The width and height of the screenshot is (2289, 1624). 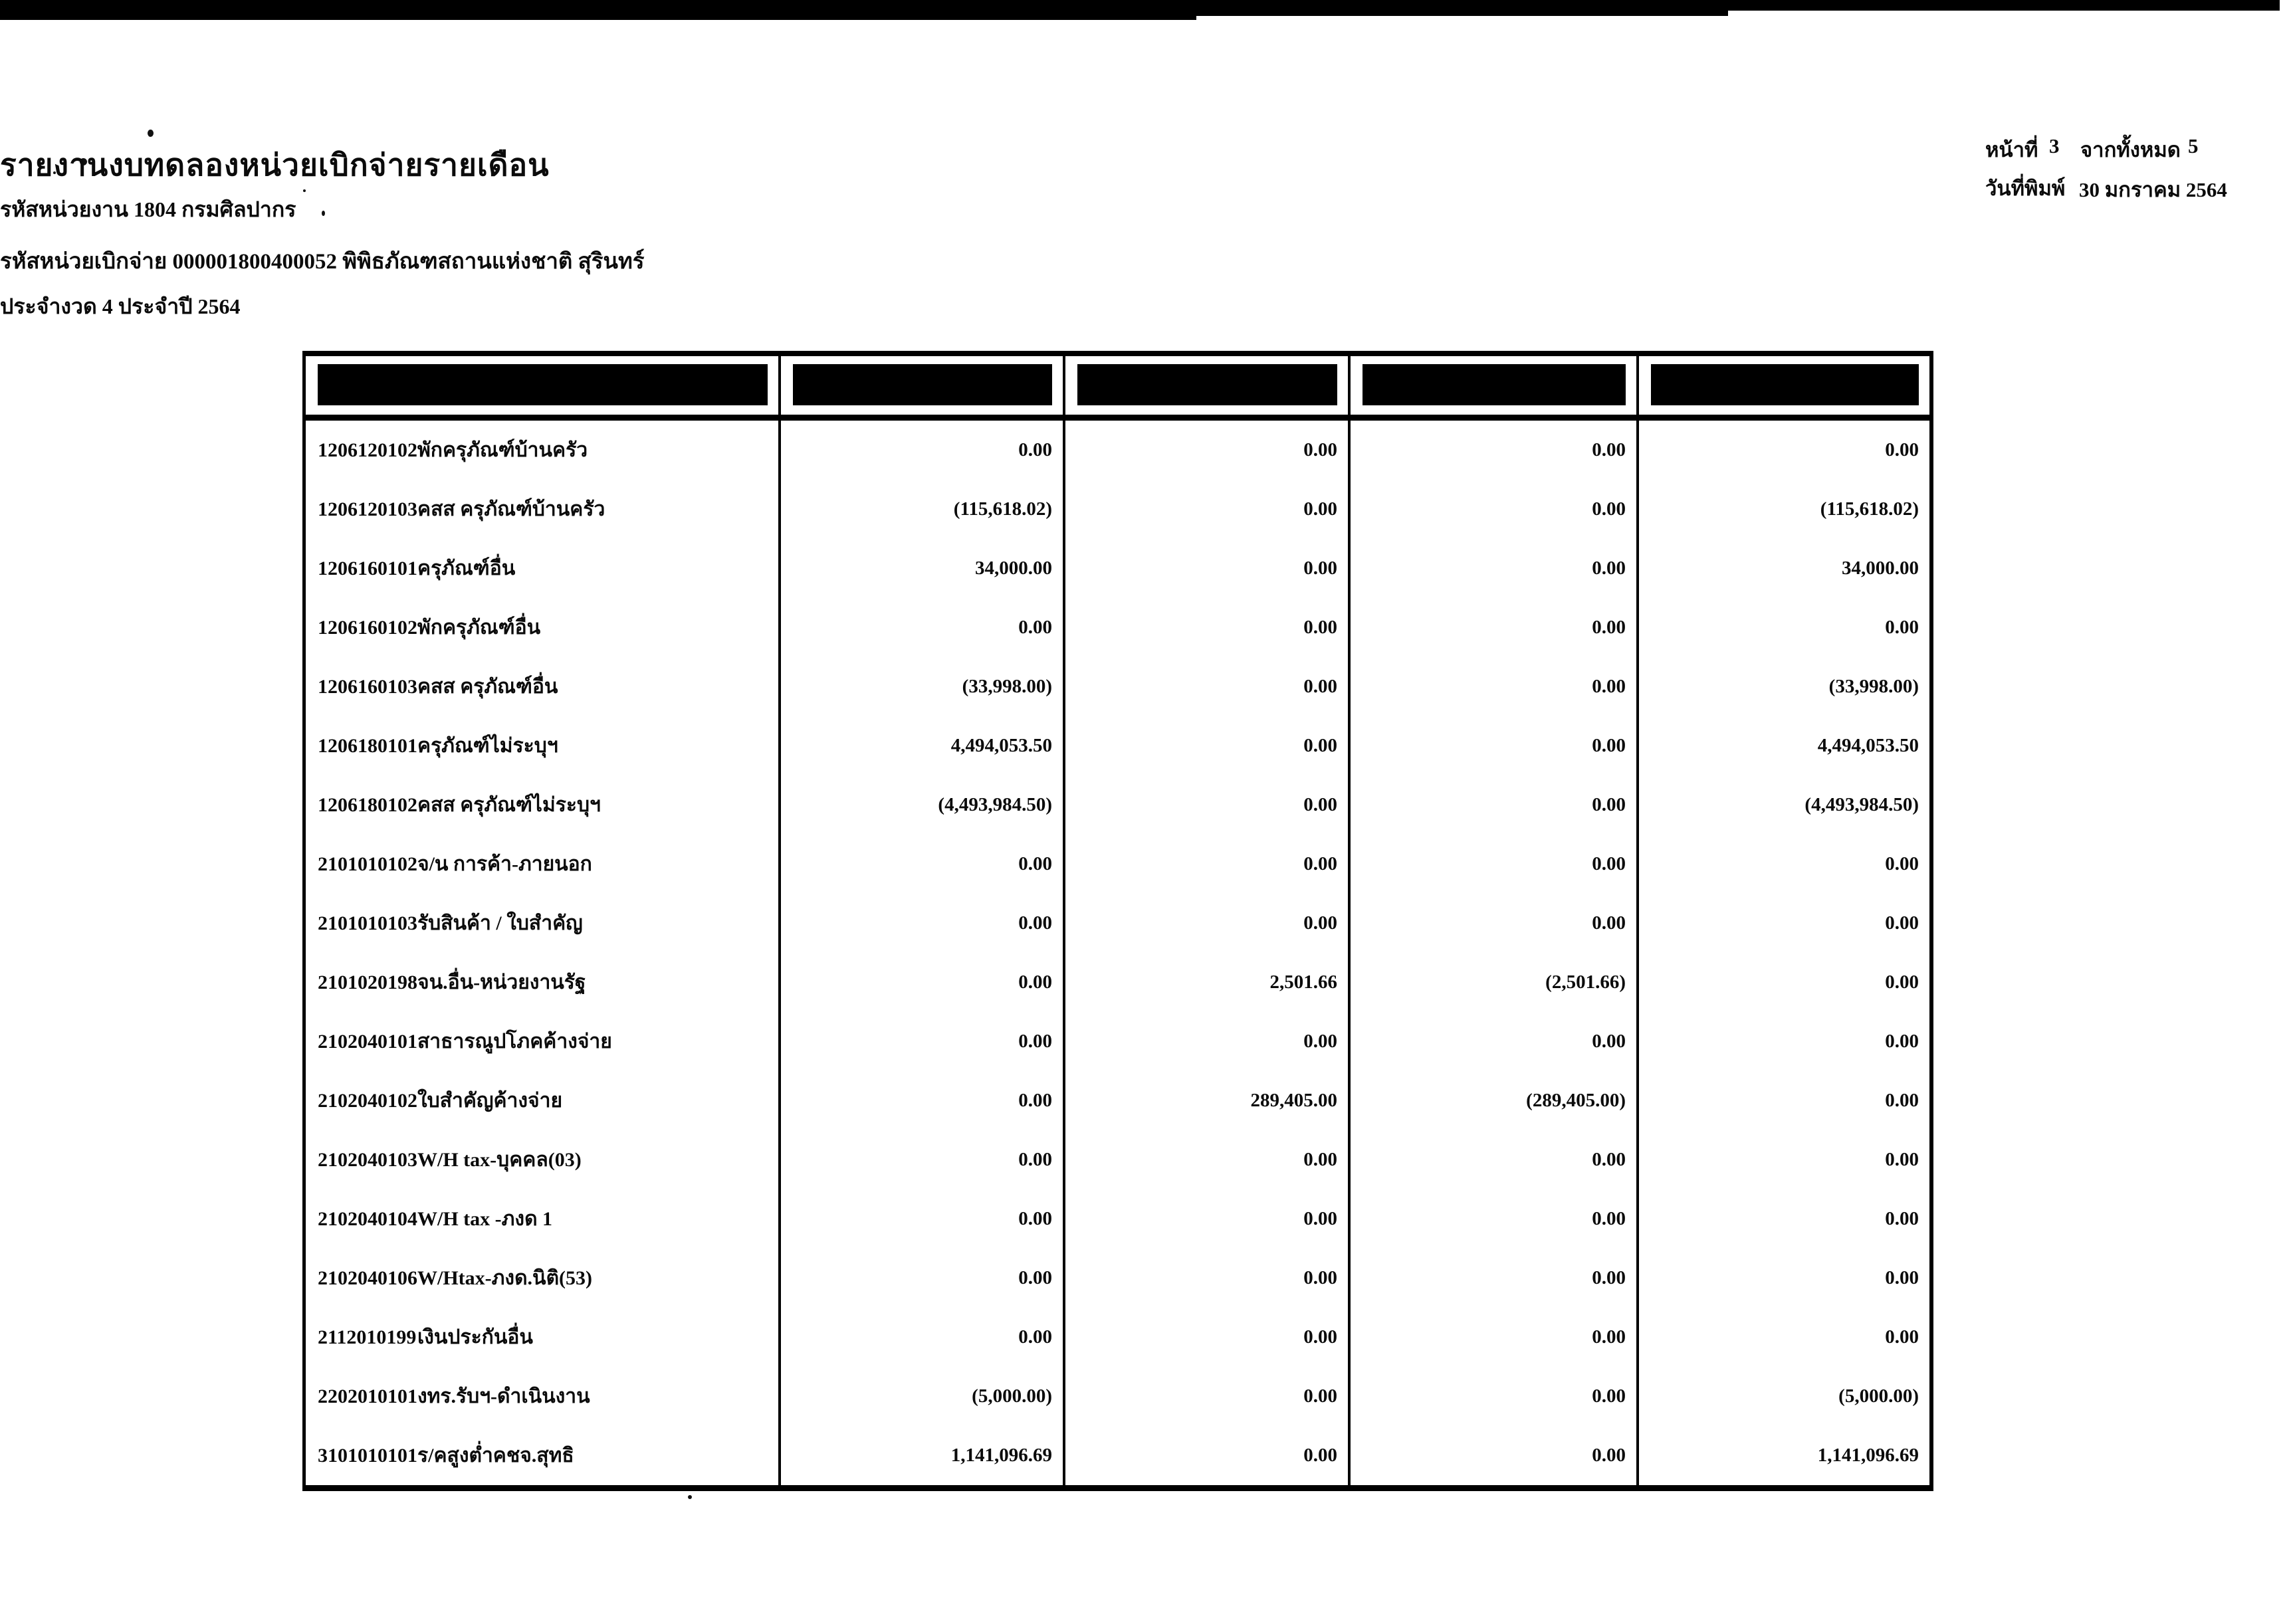 What do you see at coordinates (368, 1278) in the screenshot?
I see `account-code: 2102040106` at bounding box center [368, 1278].